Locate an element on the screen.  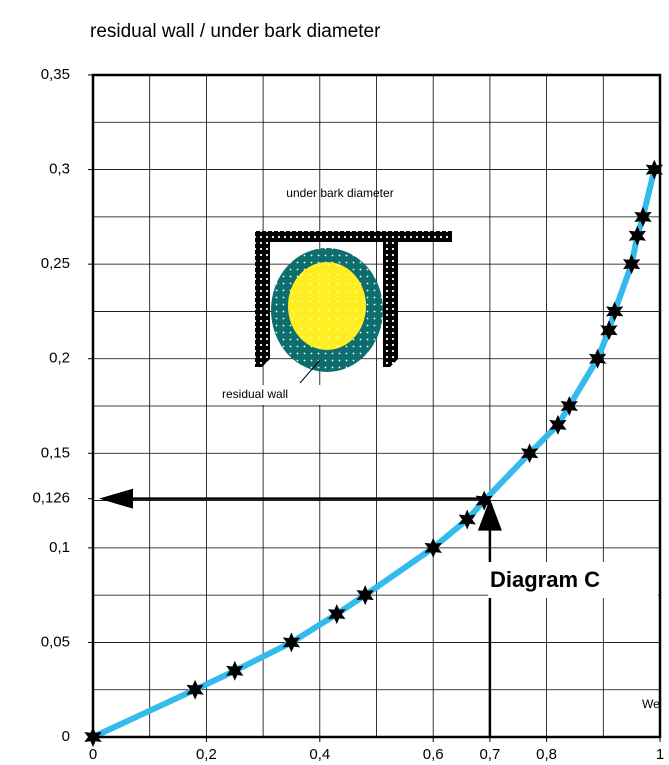
chart-title: residual wall / under bark diameter is located at coordinates (235, 31).